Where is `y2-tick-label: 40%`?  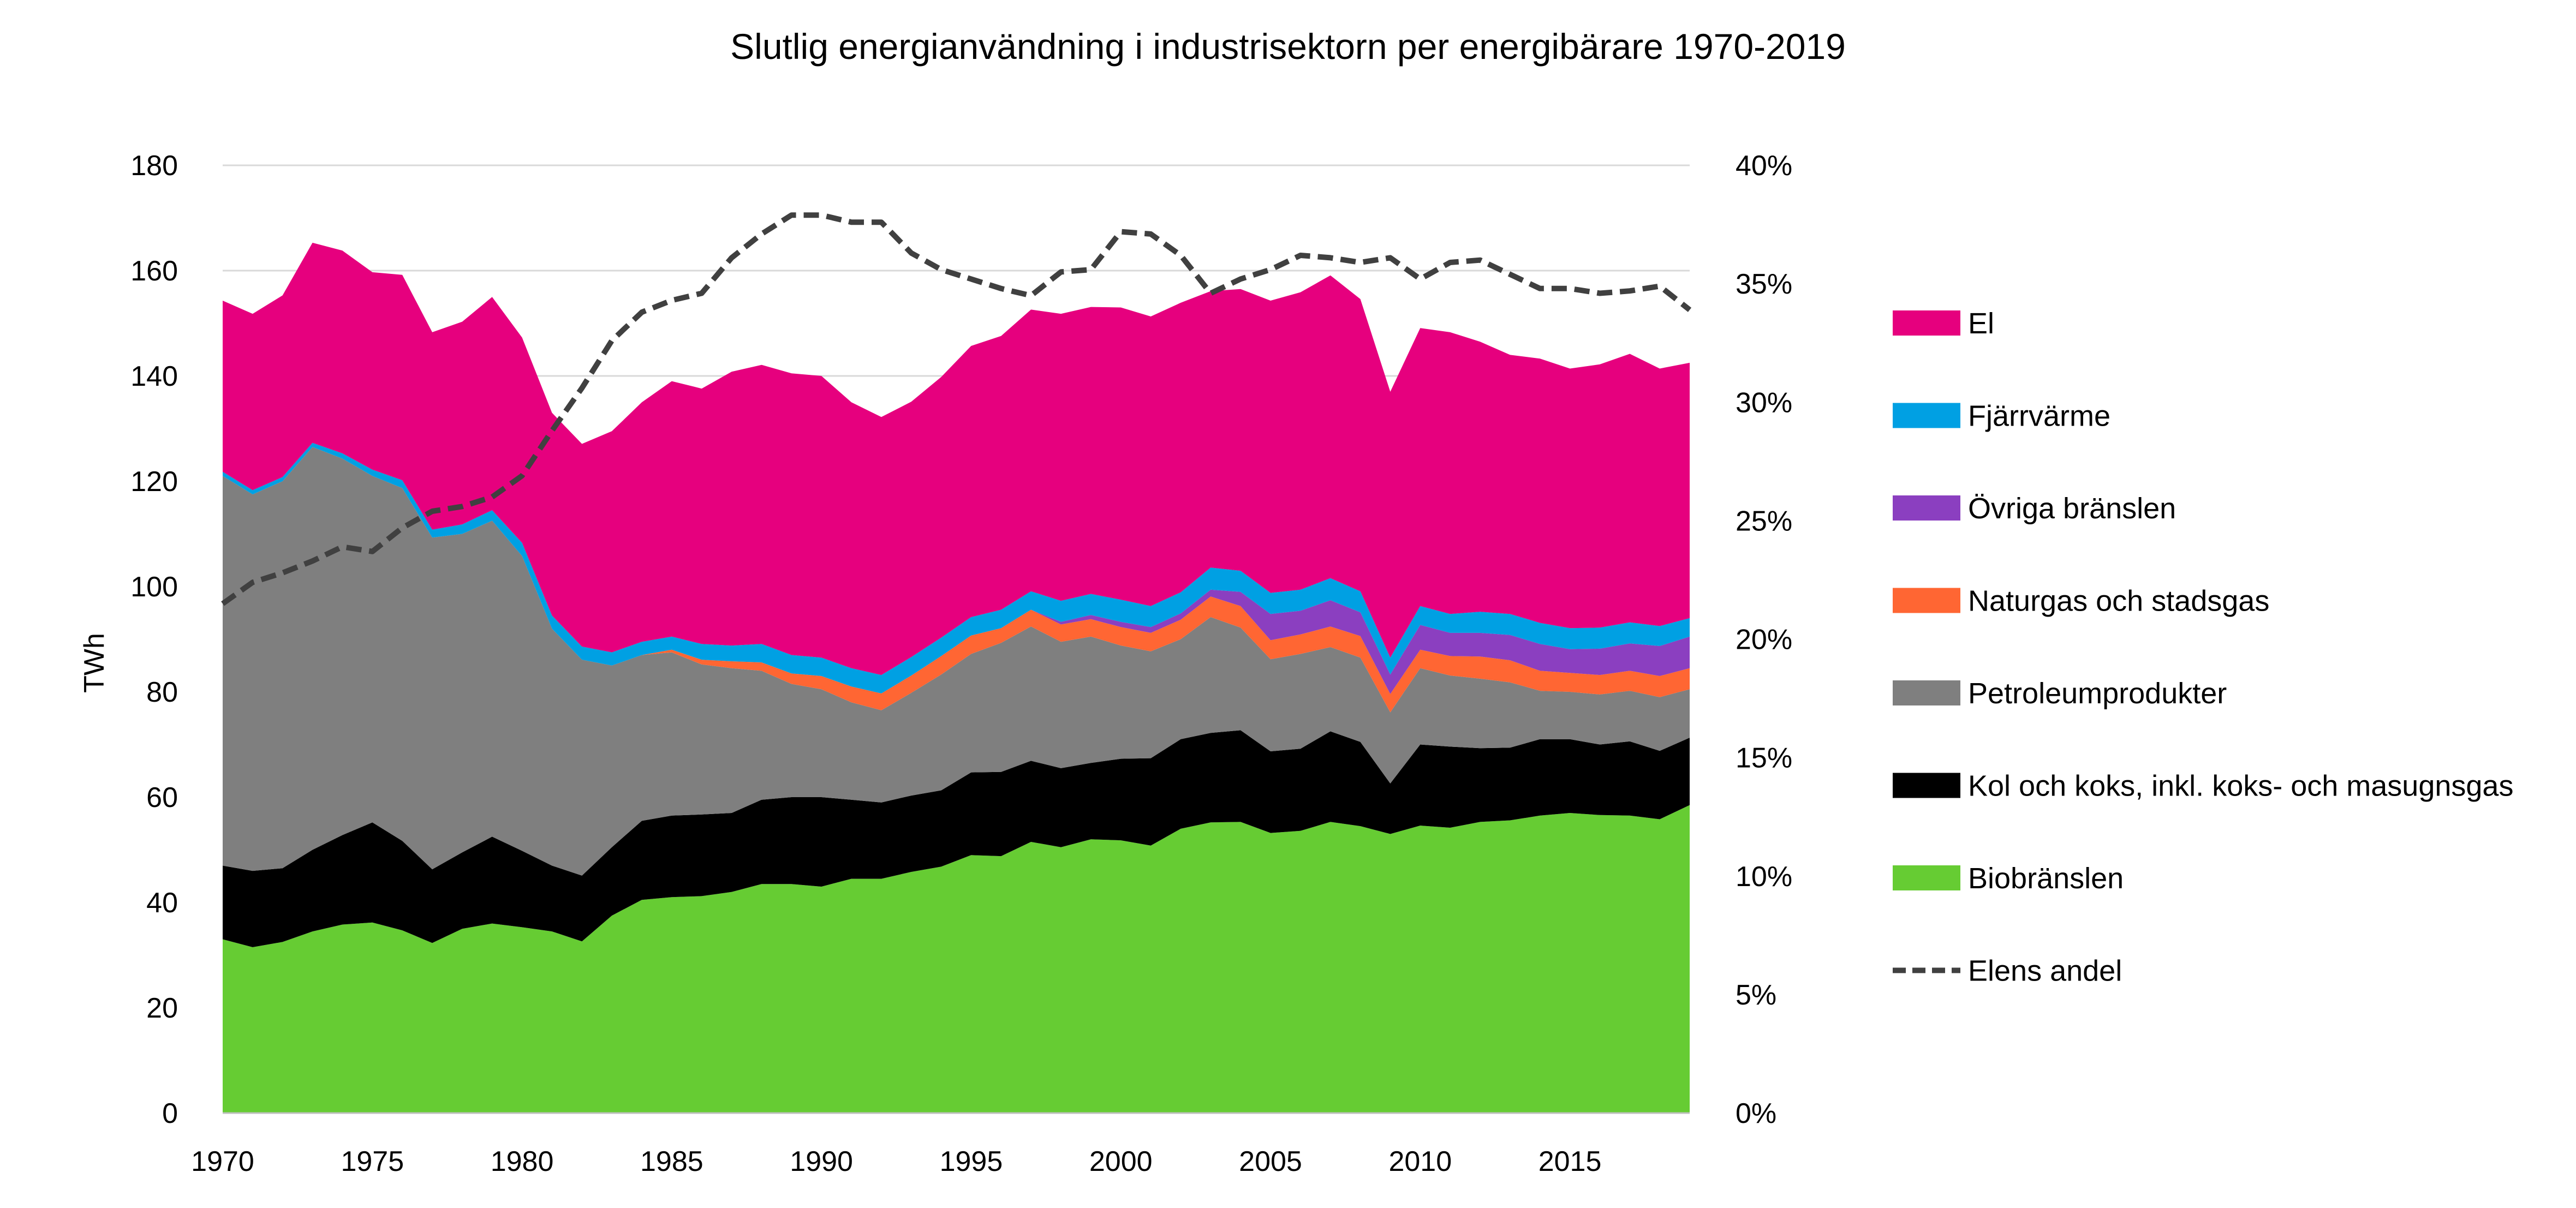 y2-tick-label: 40% is located at coordinates (1764, 166).